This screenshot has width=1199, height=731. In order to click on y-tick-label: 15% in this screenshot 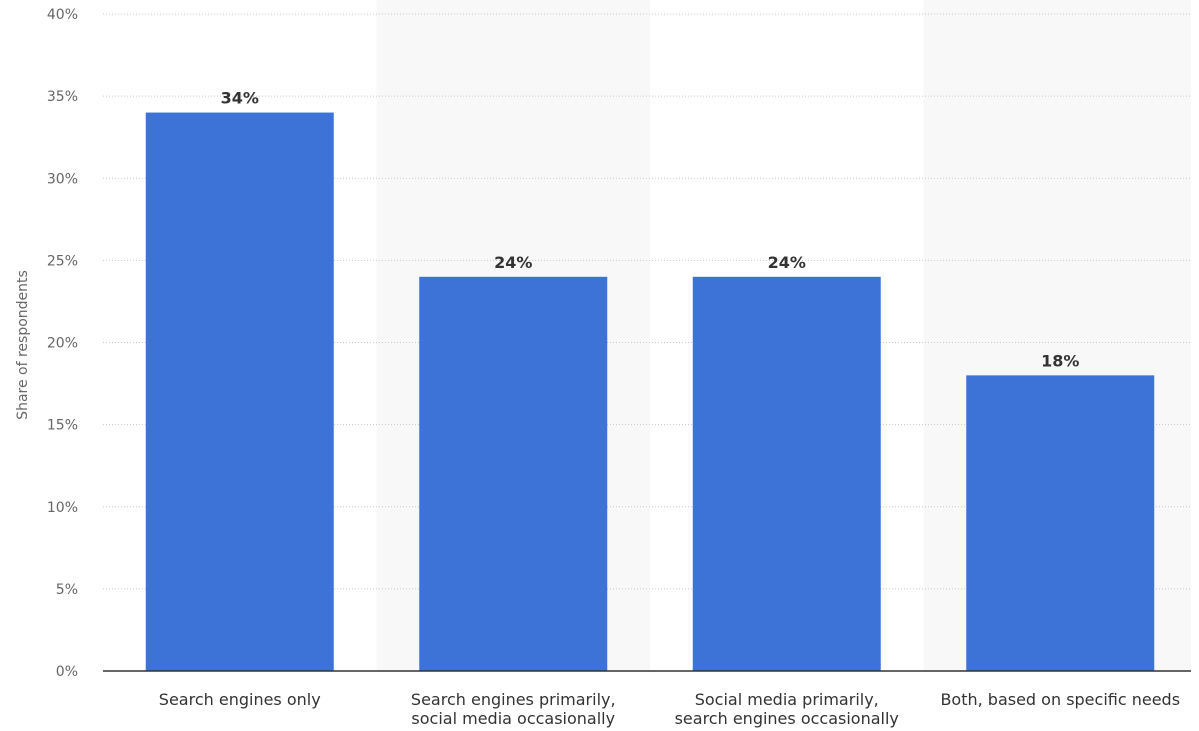, I will do `click(62, 426)`.